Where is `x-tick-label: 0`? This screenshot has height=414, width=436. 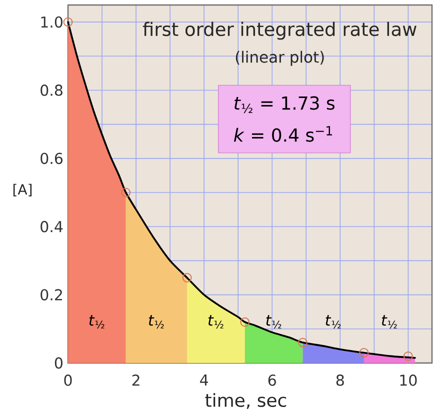
x-tick-label: 0 is located at coordinates (68, 380).